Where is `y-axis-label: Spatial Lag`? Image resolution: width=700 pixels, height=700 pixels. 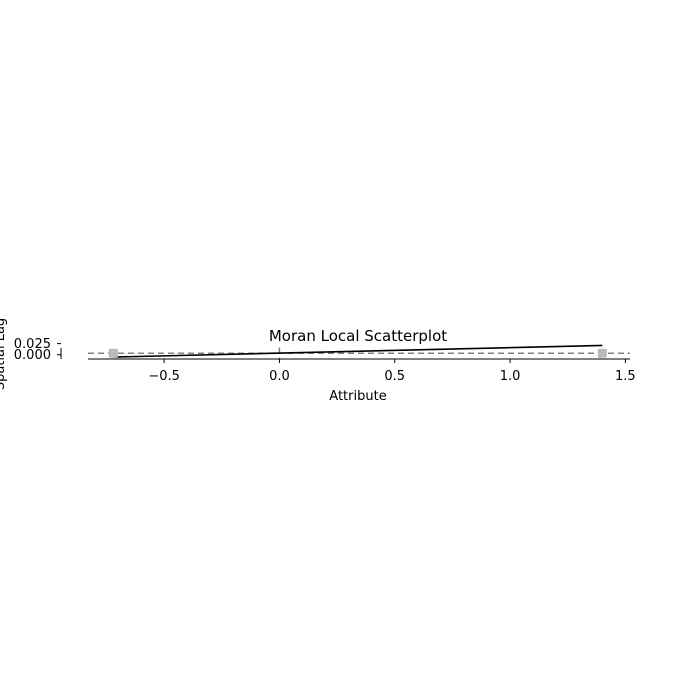
y-axis-label: Spatial Lag is located at coordinates (4, 354).